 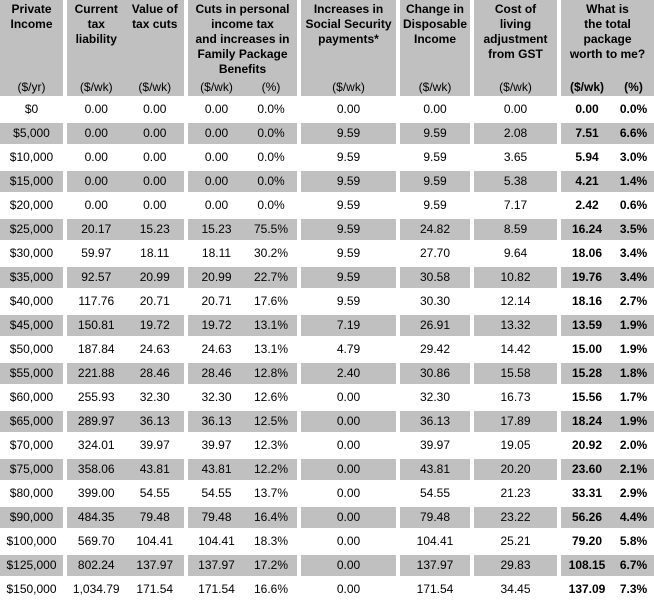 I want to click on row-cell-group: 15.23 75.5%, so click(x=242, y=229).